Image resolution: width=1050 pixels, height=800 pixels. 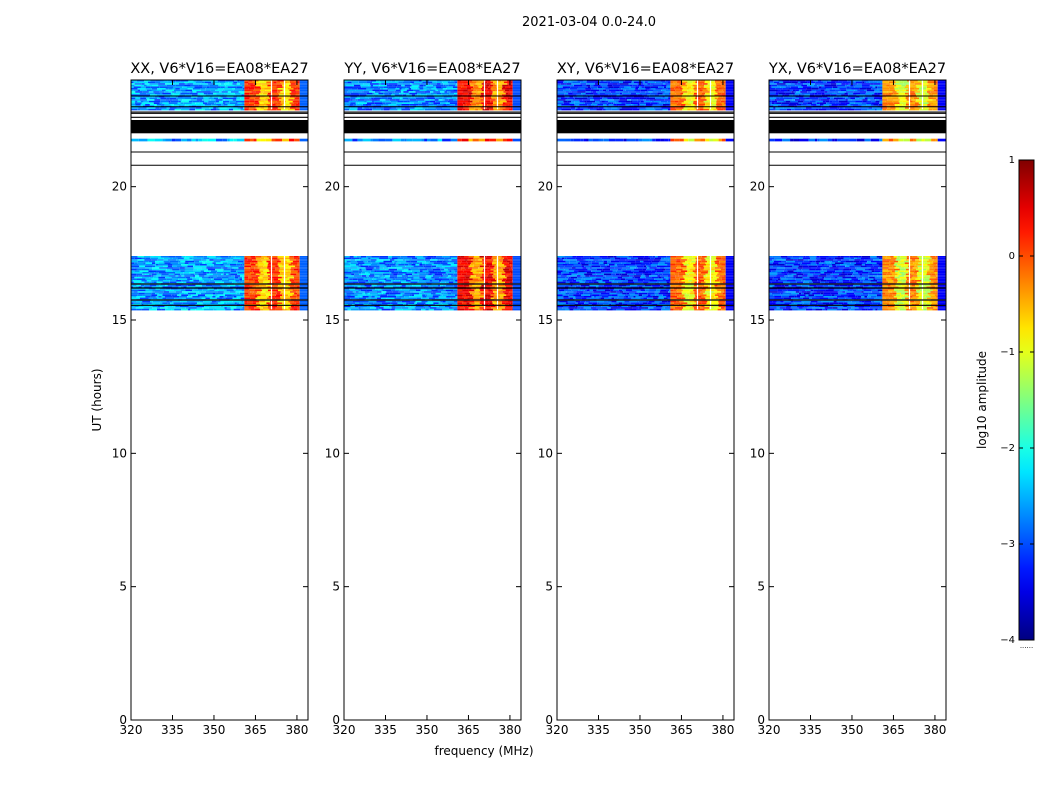 I want to click on y-tick-label: 10, so click(x=119, y=453).